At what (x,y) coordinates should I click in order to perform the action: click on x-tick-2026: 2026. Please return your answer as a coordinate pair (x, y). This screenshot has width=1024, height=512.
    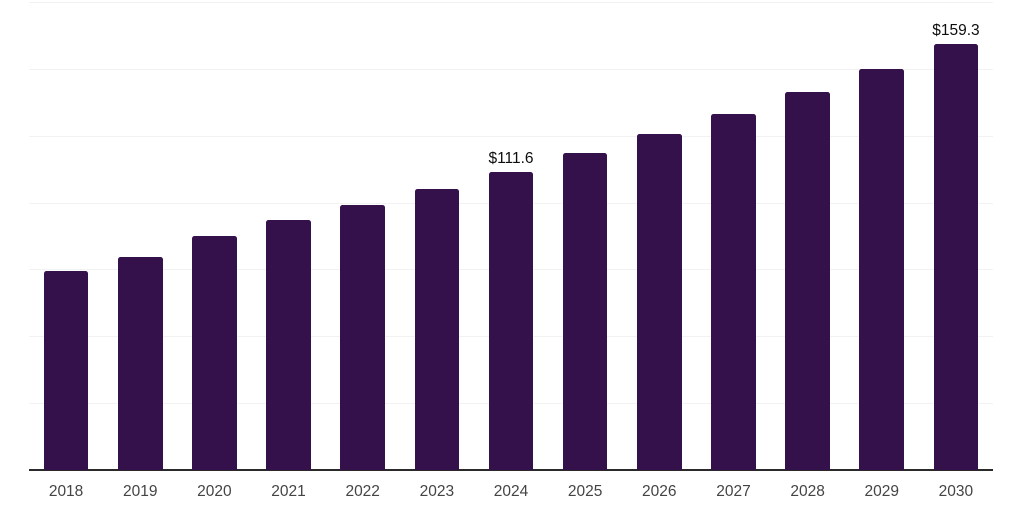
    Looking at the image, I should click on (659, 491).